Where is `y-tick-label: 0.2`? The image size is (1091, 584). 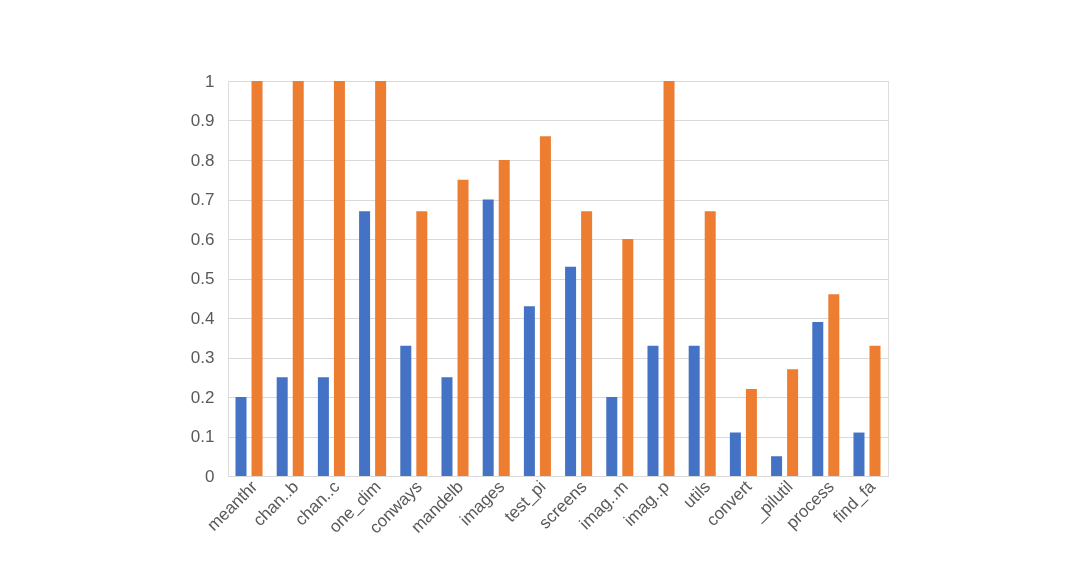
y-tick-label: 0.2 is located at coordinates (202, 397).